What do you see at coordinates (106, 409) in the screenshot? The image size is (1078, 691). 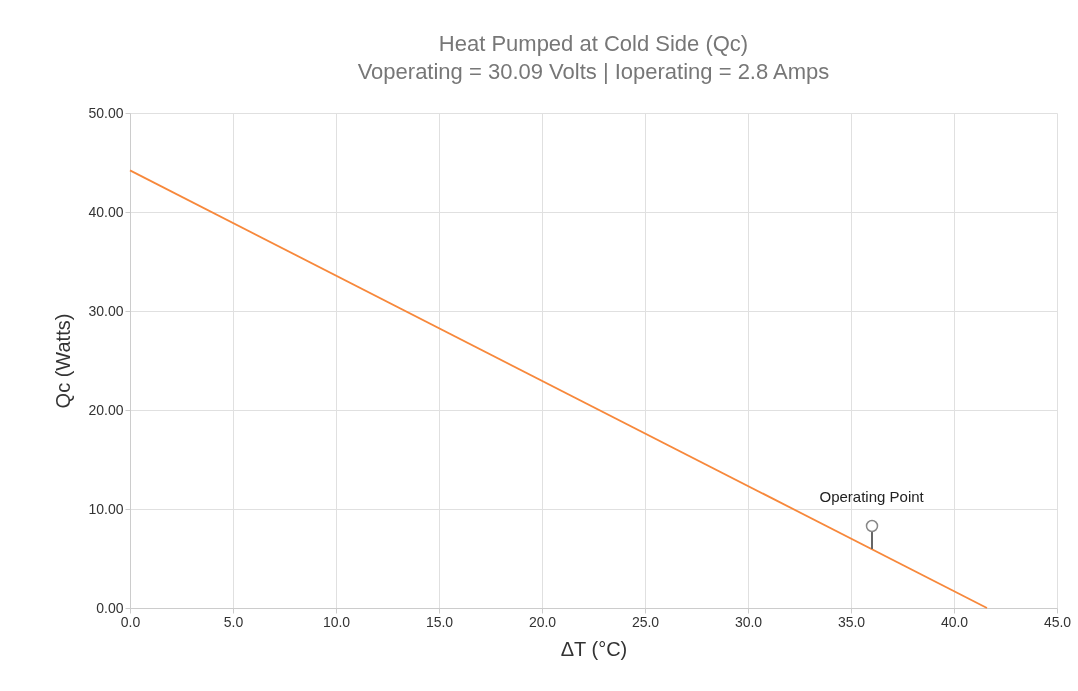 I see `y-tick-label: 20.00` at bounding box center [106, 409].